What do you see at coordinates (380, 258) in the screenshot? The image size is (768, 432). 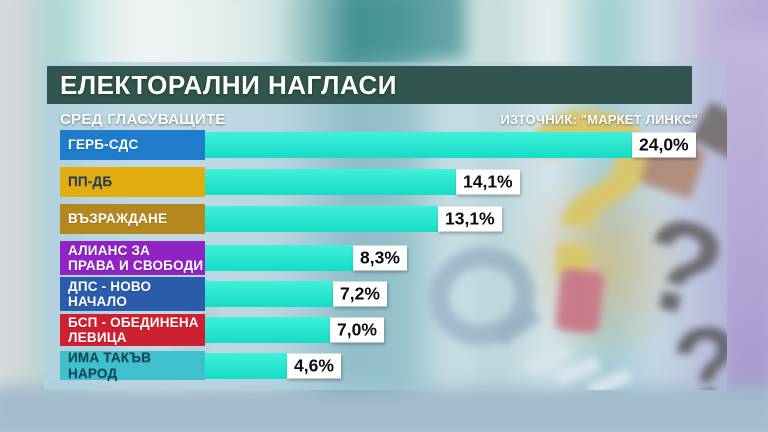 I see `result-value: 8,3%` at bounding box center [380, 258].